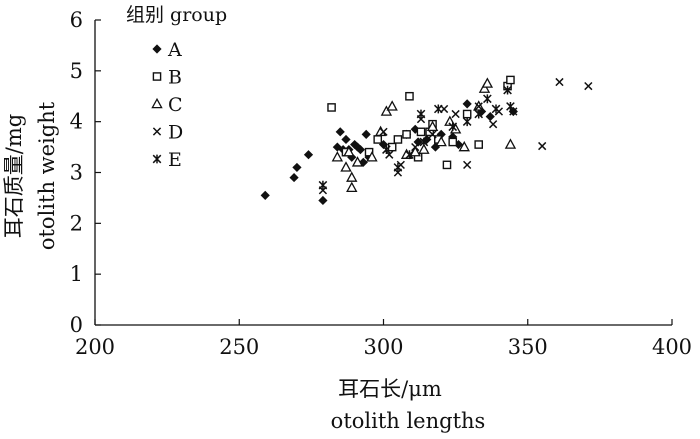 The width and height of the screenshot is (700, 439). Describe the element at coordinates (76, 20) in the screenshot. I see `y-tick-label: 6` at that location.